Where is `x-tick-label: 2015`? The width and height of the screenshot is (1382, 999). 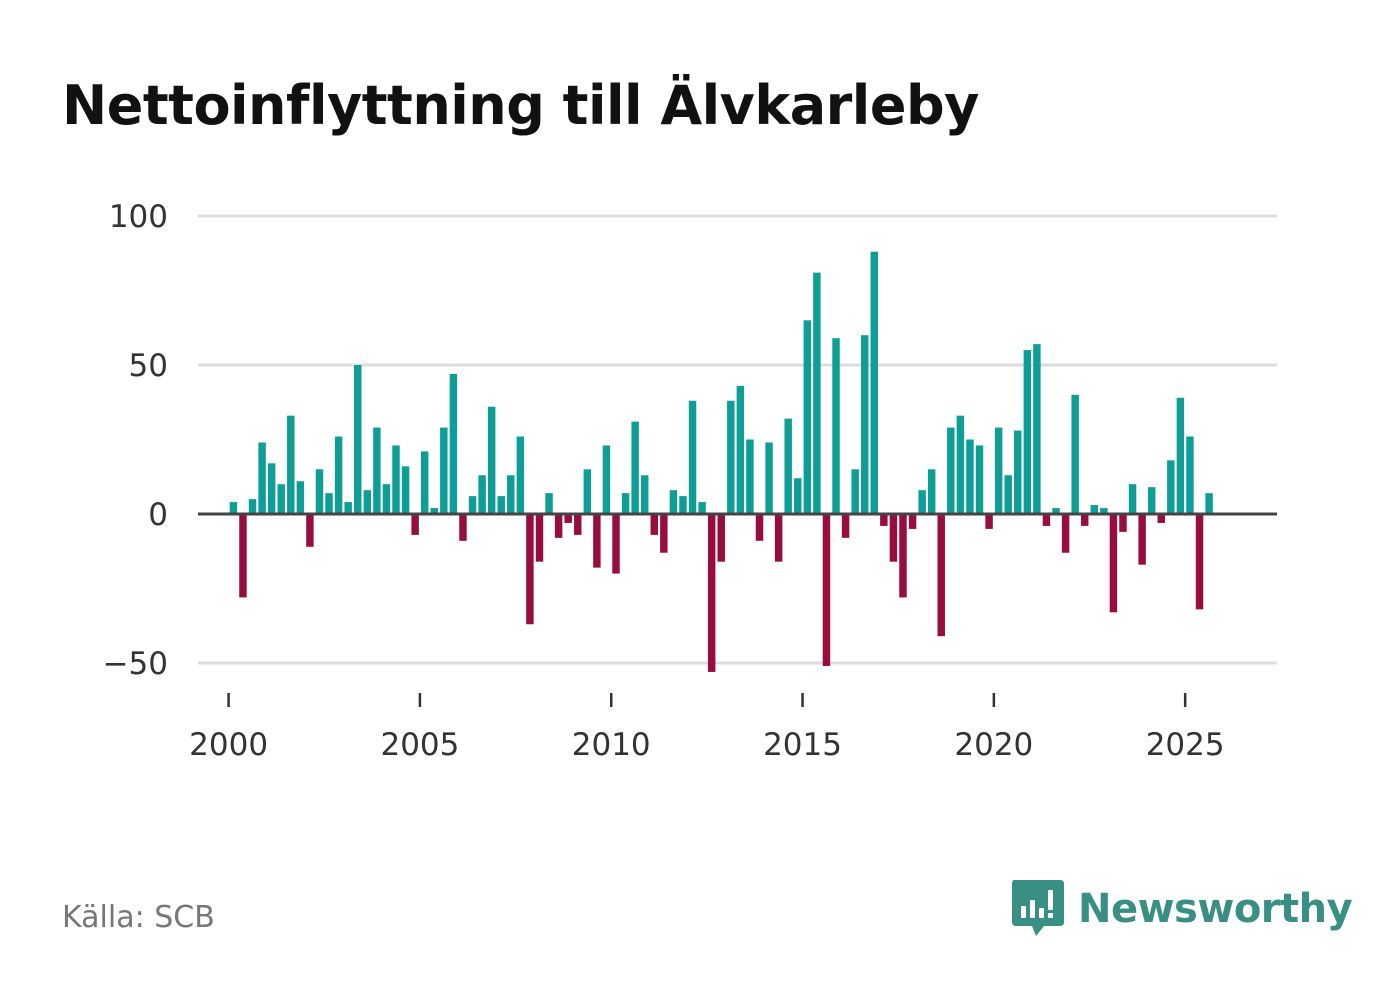
x-tick-label: 2015 is located at coordinates (802, 745).